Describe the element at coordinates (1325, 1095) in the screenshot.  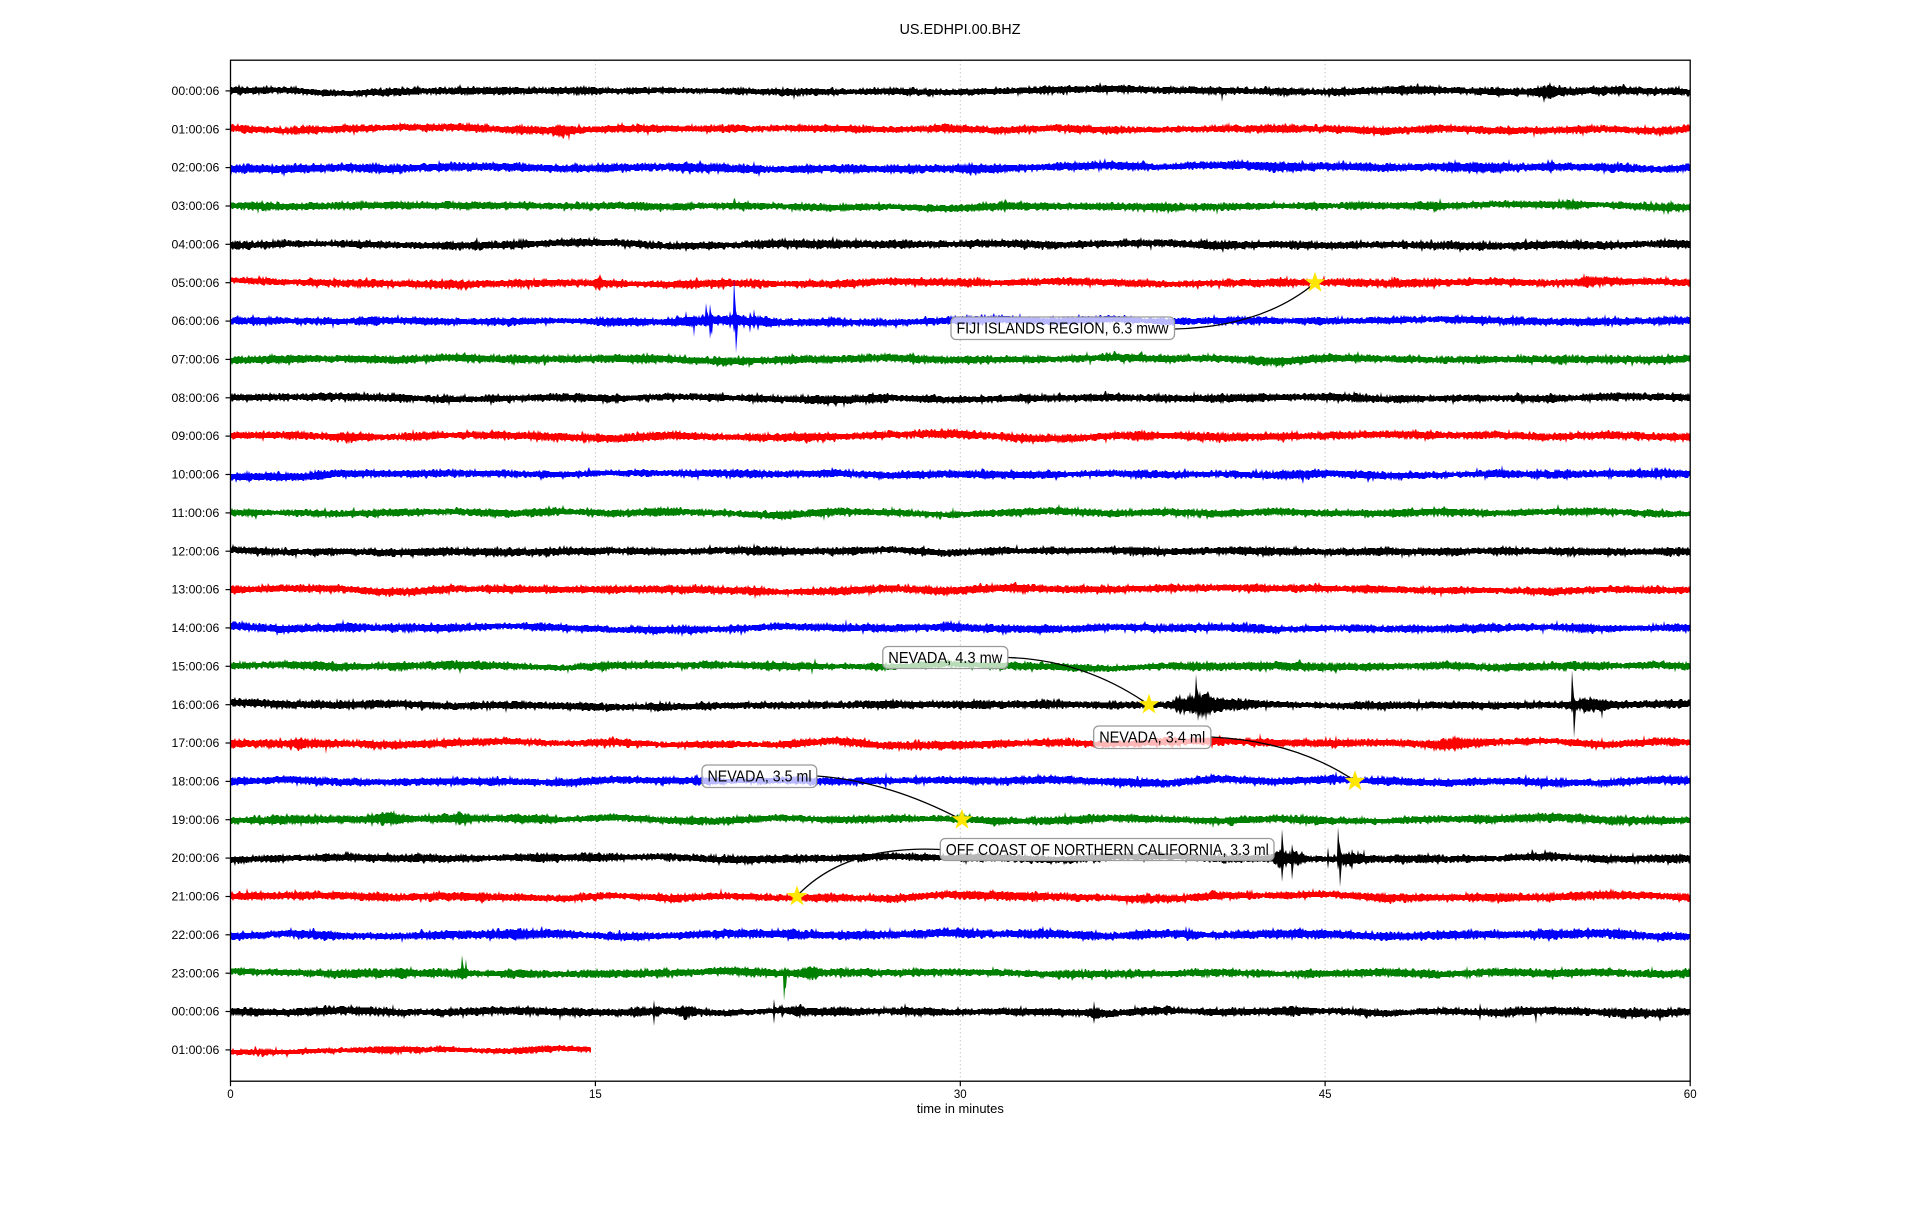
I see `svg-text: 45` at that location.